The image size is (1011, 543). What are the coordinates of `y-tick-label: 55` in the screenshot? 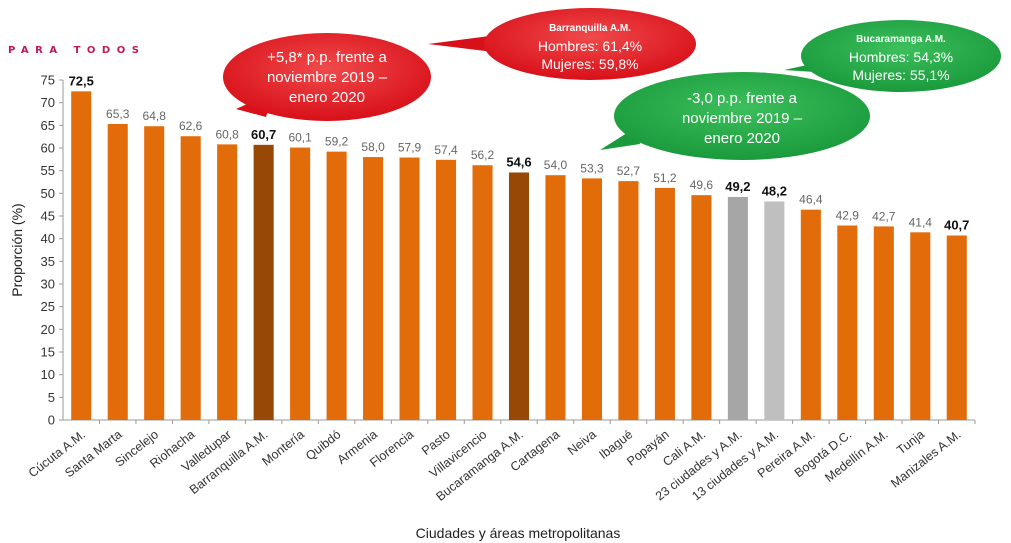 It's located at (48, 170).